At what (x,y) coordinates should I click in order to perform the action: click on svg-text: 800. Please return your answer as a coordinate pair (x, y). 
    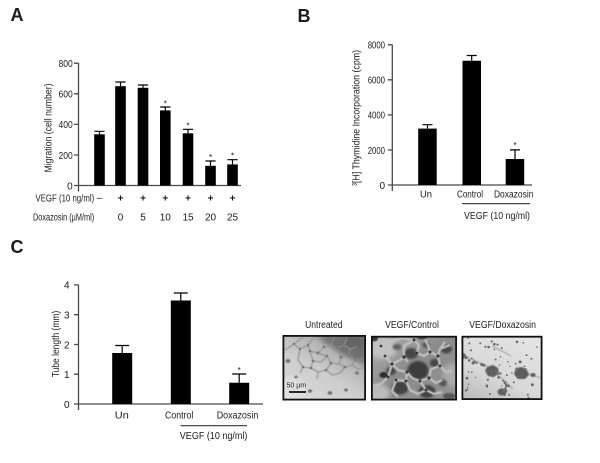
    Looking at the image, I should click on (66, 64).